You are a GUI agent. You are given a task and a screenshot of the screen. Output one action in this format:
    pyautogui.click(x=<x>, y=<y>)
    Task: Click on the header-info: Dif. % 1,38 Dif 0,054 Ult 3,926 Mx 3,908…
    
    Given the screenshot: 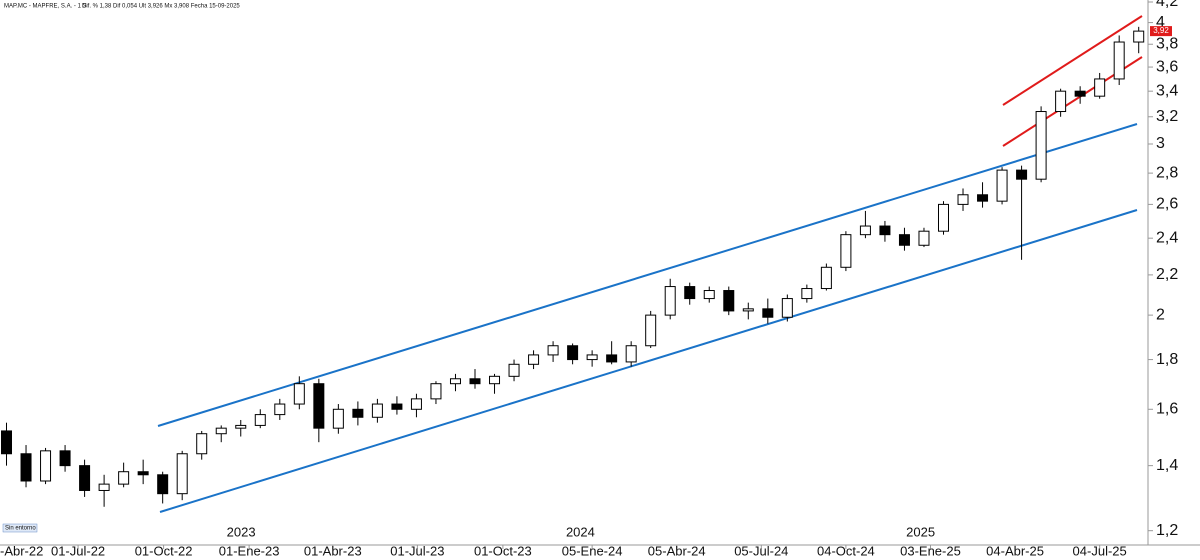 What is the action you would take?
    pyautogui.click(x=161, y=7)
    